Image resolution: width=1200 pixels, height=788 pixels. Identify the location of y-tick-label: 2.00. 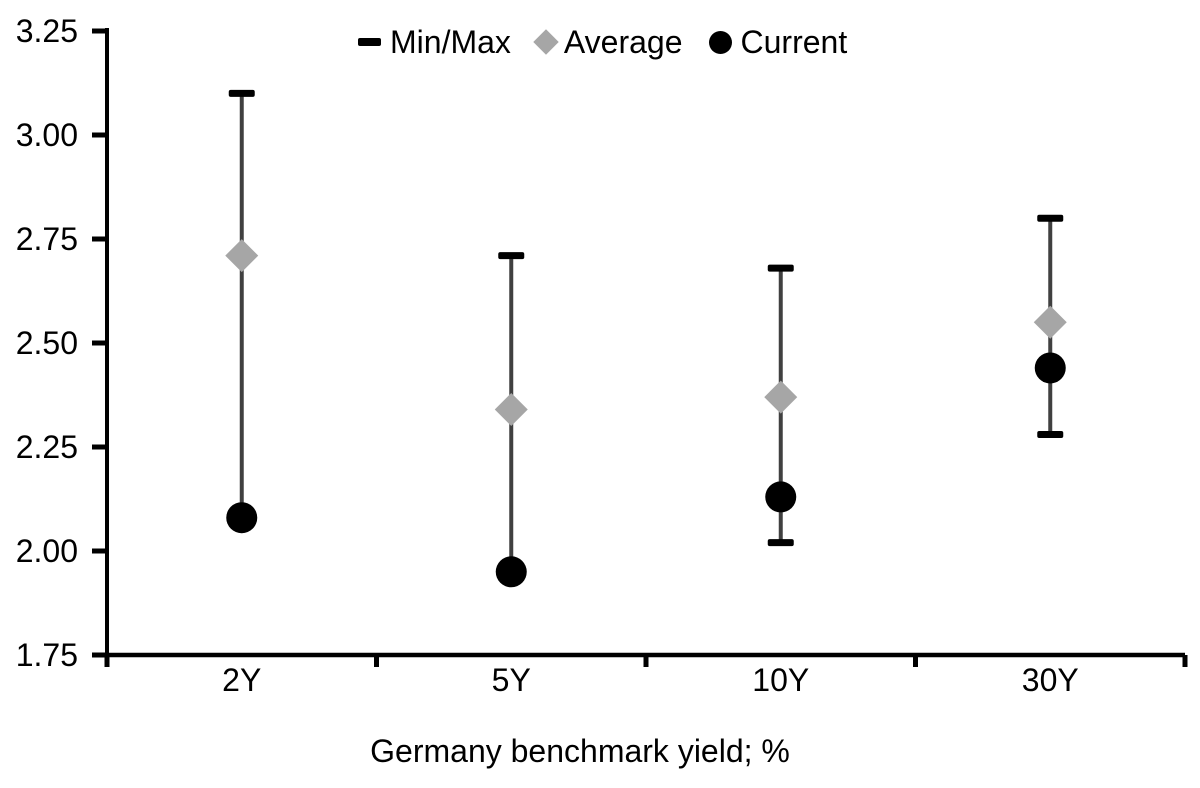
(47, 551).